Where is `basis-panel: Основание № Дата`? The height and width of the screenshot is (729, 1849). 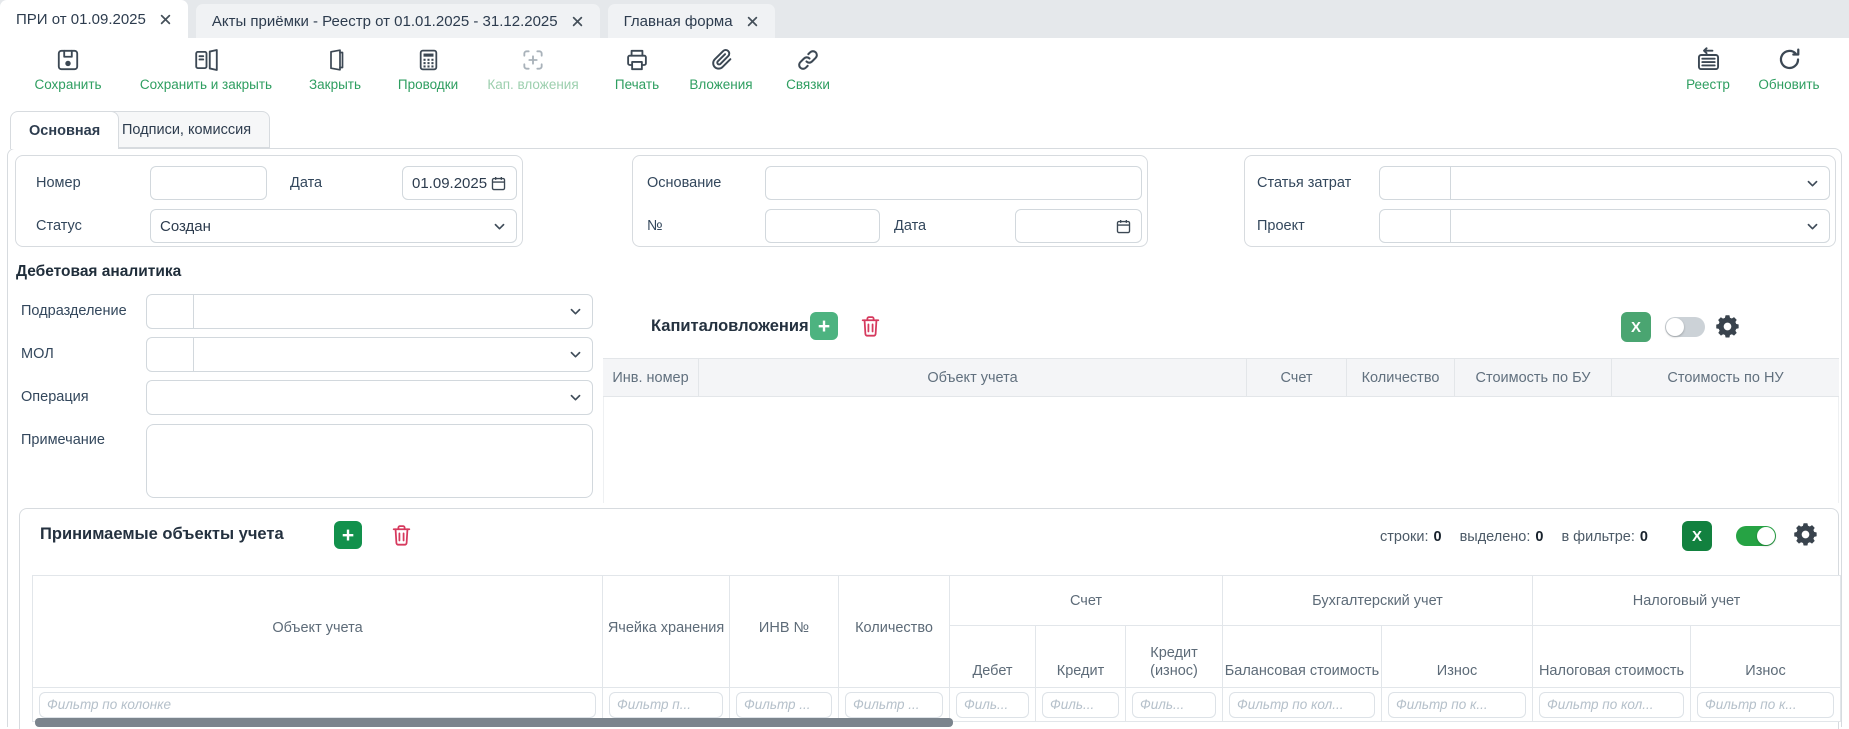 basis-panel: Основание № Дата is located at coordinates (890, 201).